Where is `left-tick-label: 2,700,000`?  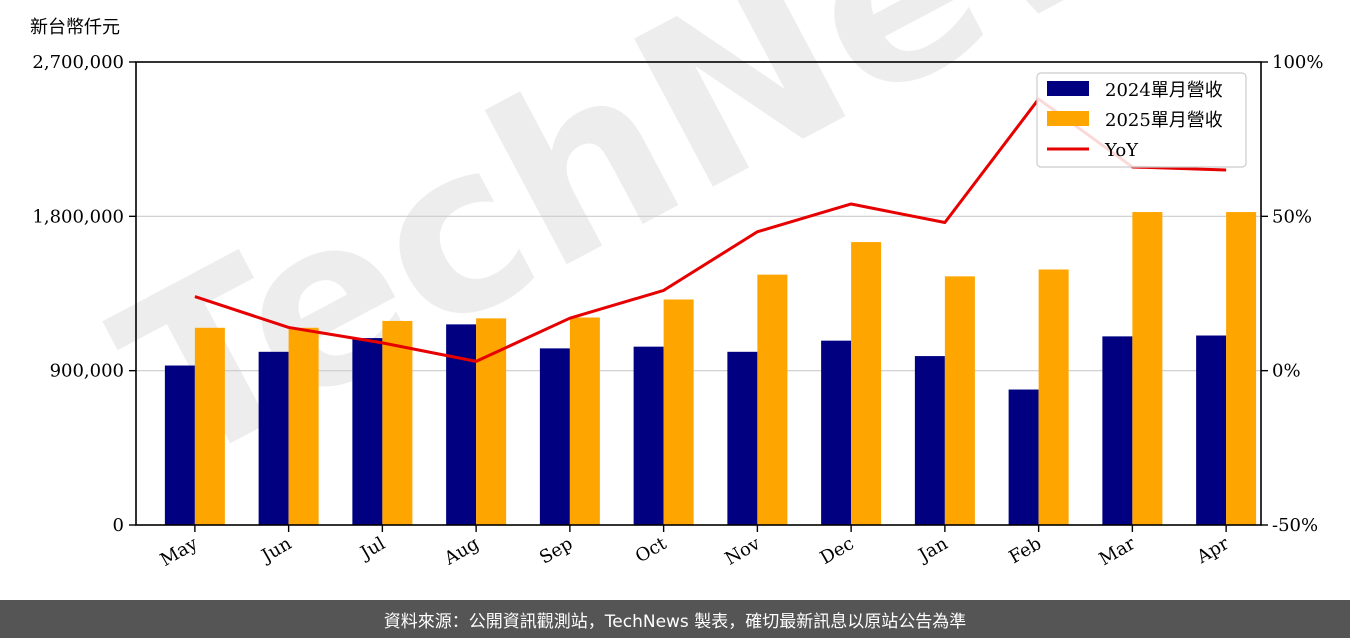
left-tick-label: 2,700,000 is located at coordinates (78, 62).